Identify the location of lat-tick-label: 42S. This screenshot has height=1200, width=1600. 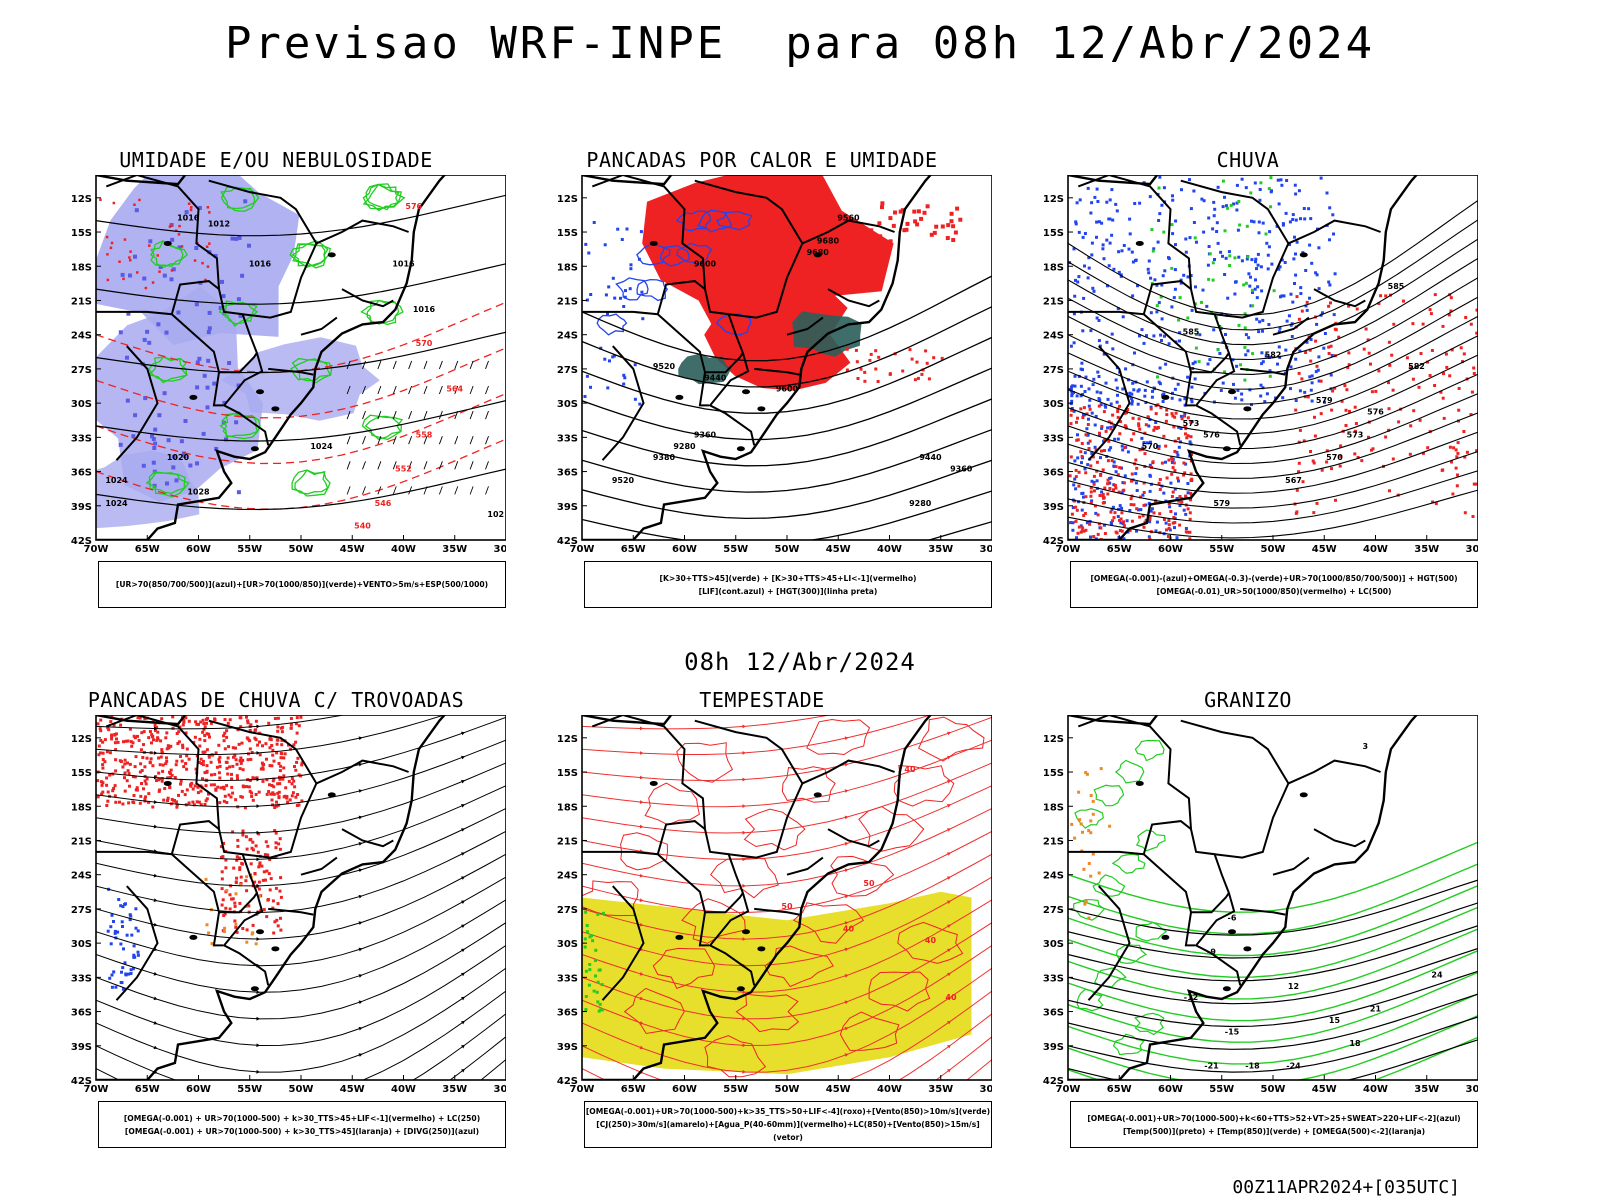
(1053, 541).